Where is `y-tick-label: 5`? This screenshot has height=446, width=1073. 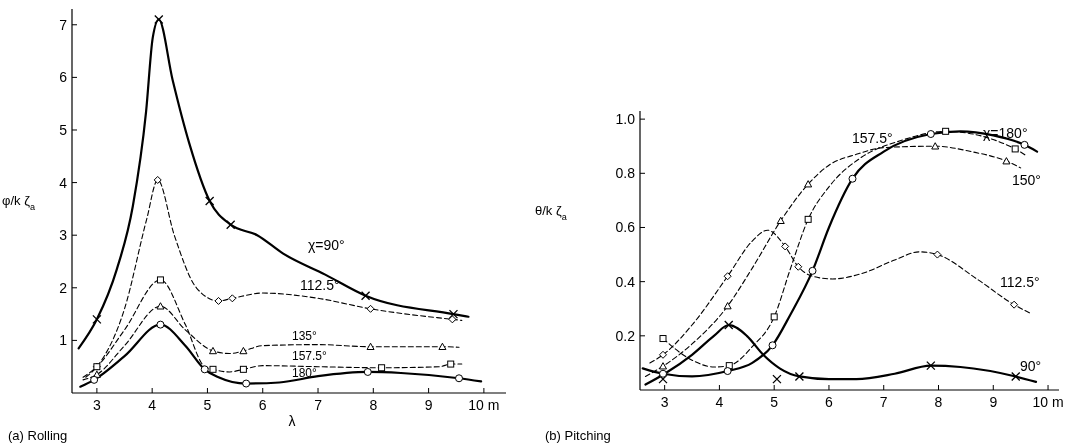 y-tick-label: 5 is located at coordinates (63, 129).